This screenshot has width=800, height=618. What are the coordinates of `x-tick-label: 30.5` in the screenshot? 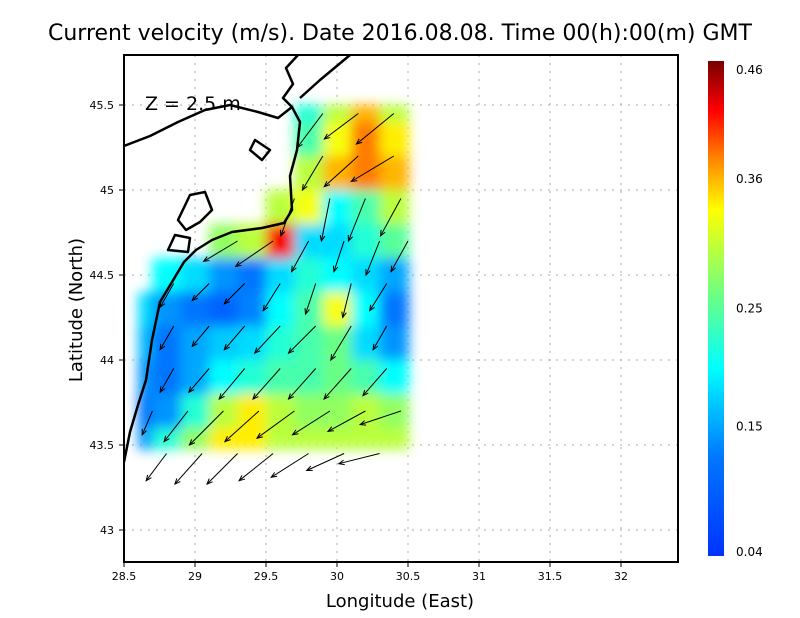 It's located at (408, 576).